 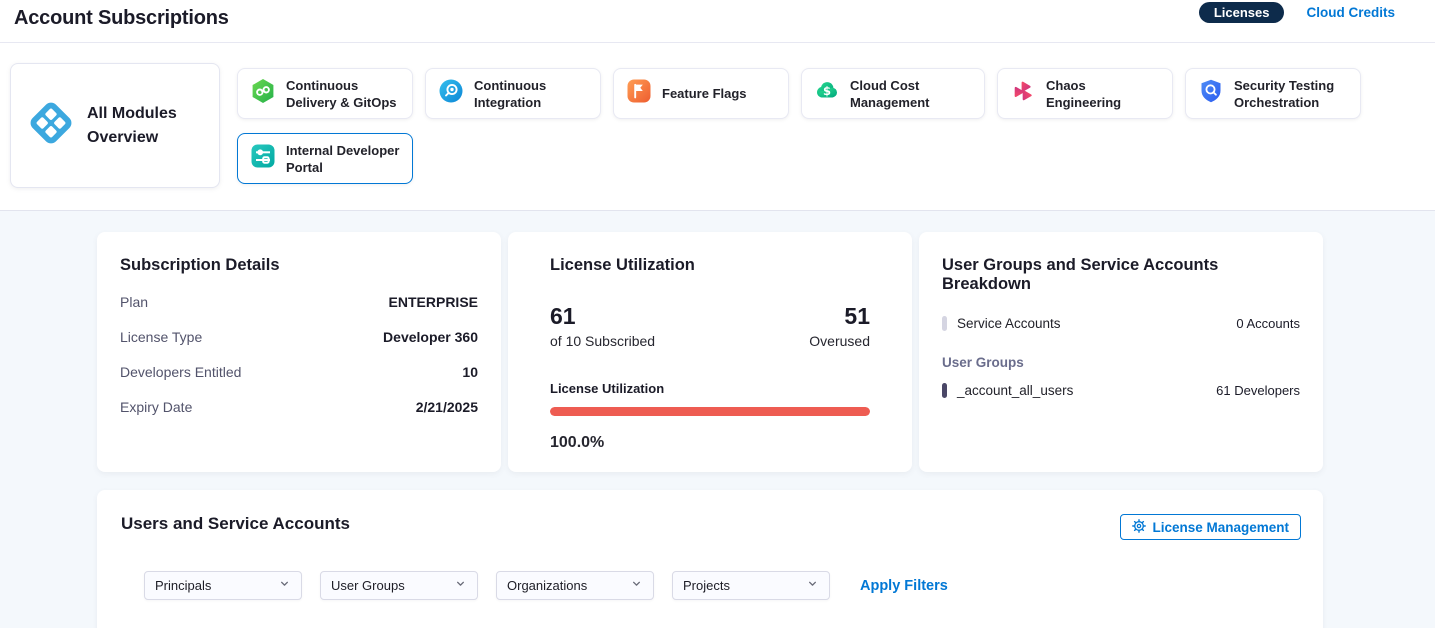 I want to click on detail-label: License Type, so click(x=161, y=337).